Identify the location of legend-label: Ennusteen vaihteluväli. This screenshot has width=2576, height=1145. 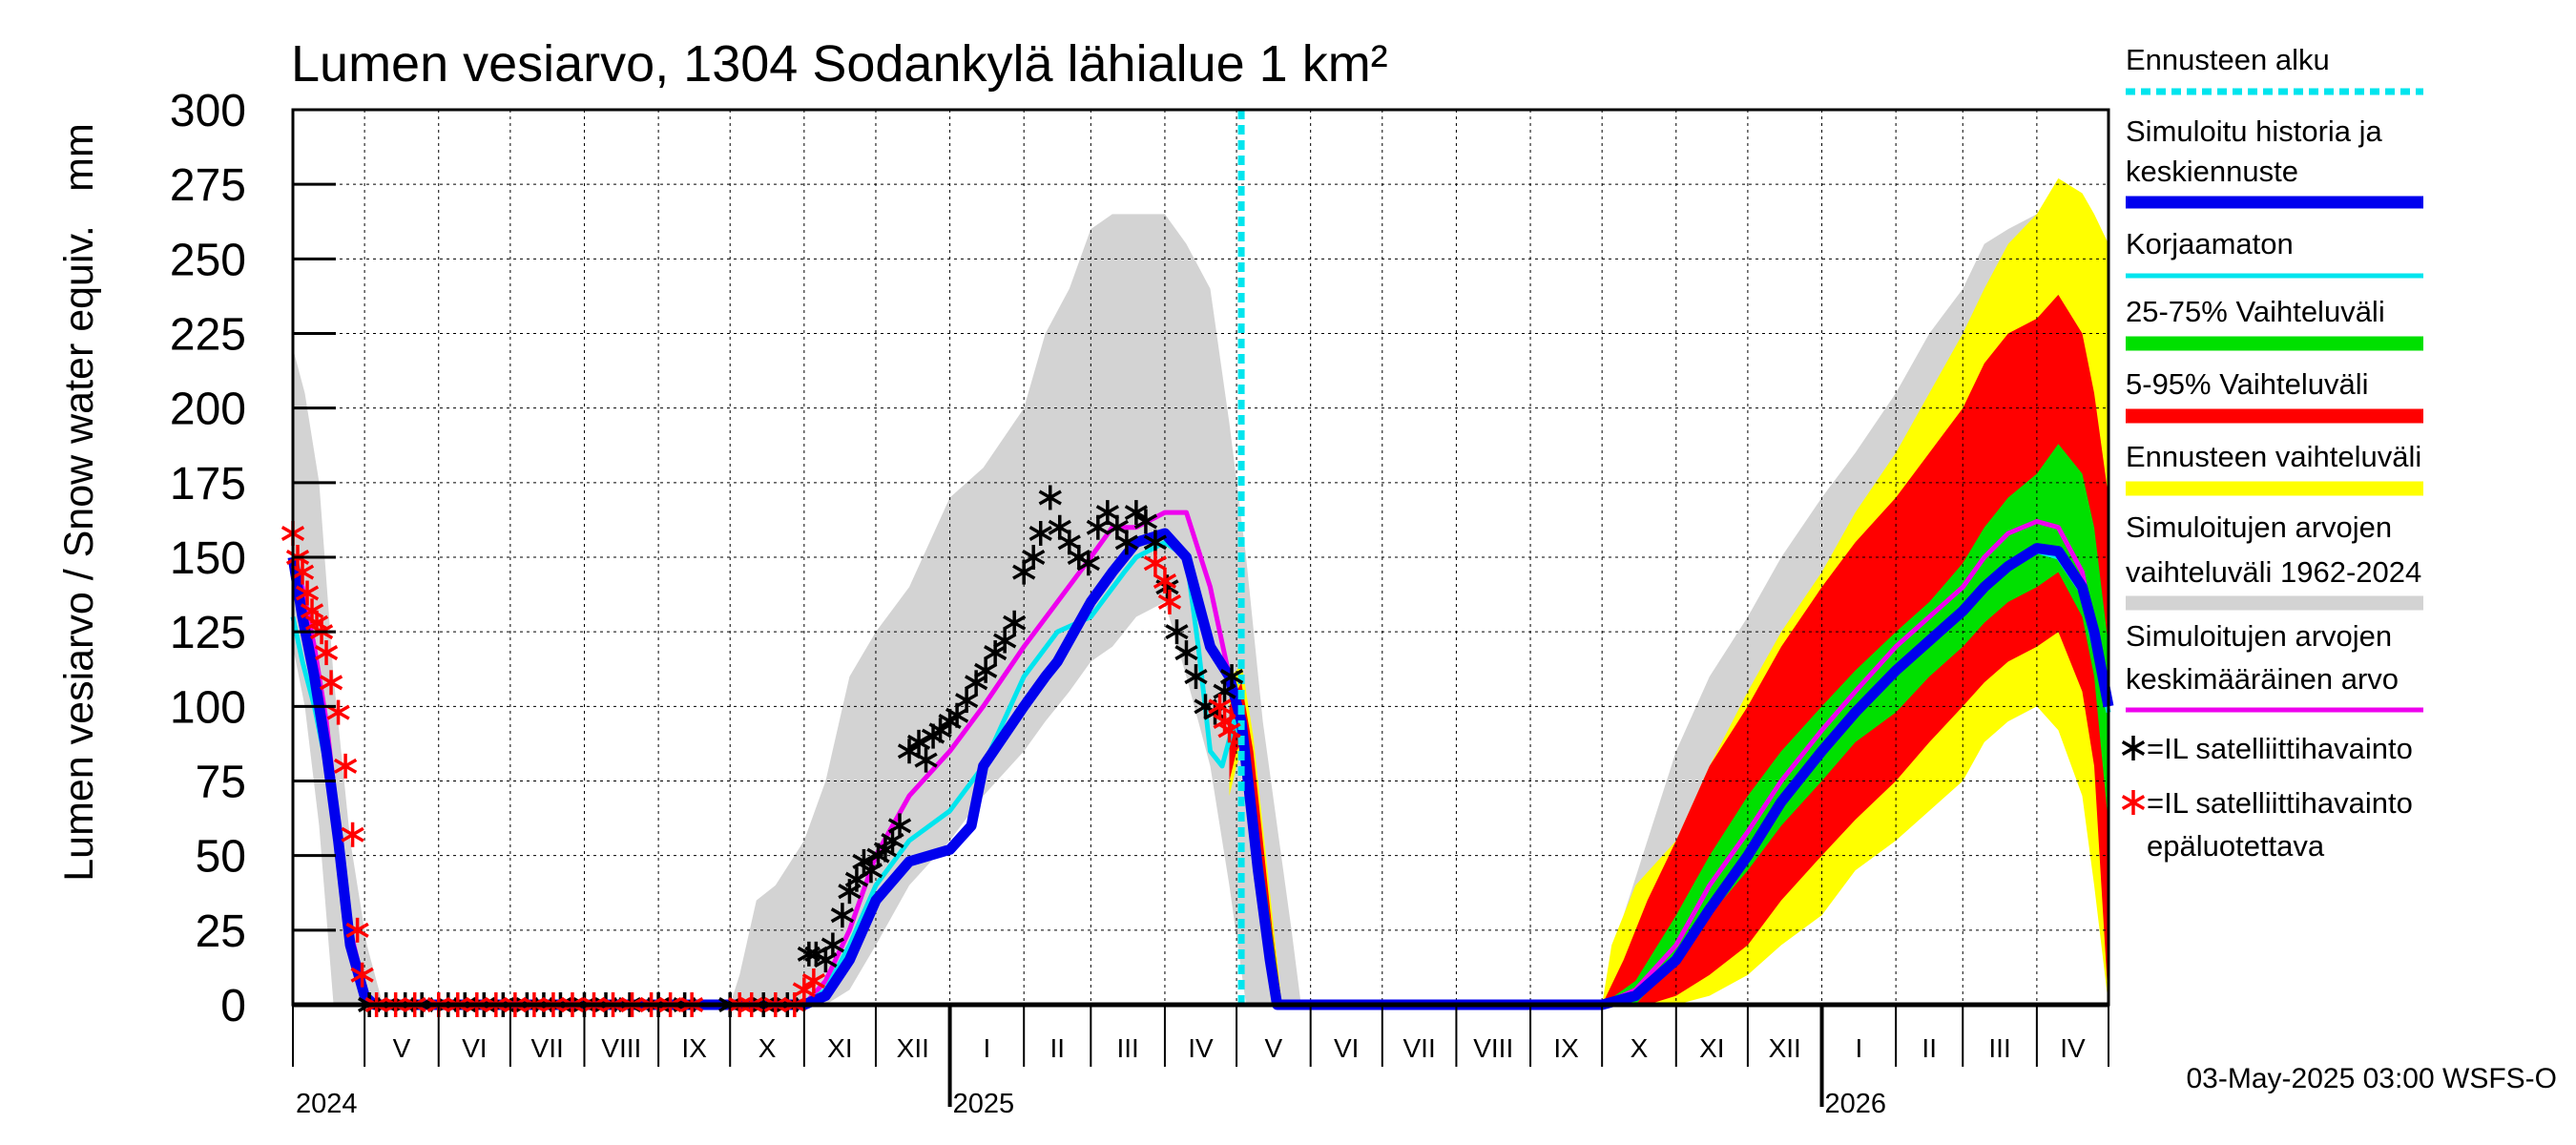
(2273, 457).